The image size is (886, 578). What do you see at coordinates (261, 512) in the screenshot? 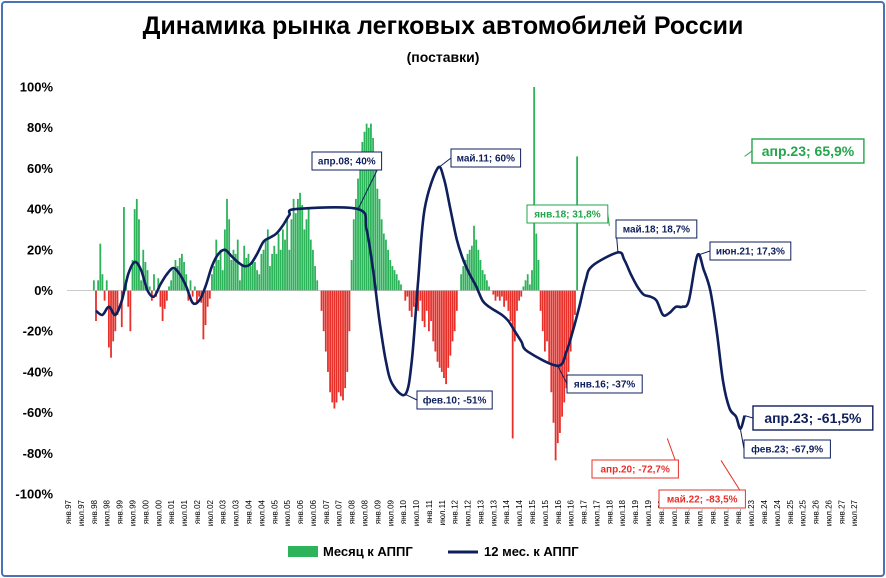
I see `x-tick-label: июл.04` at bounding box center [261, 512].